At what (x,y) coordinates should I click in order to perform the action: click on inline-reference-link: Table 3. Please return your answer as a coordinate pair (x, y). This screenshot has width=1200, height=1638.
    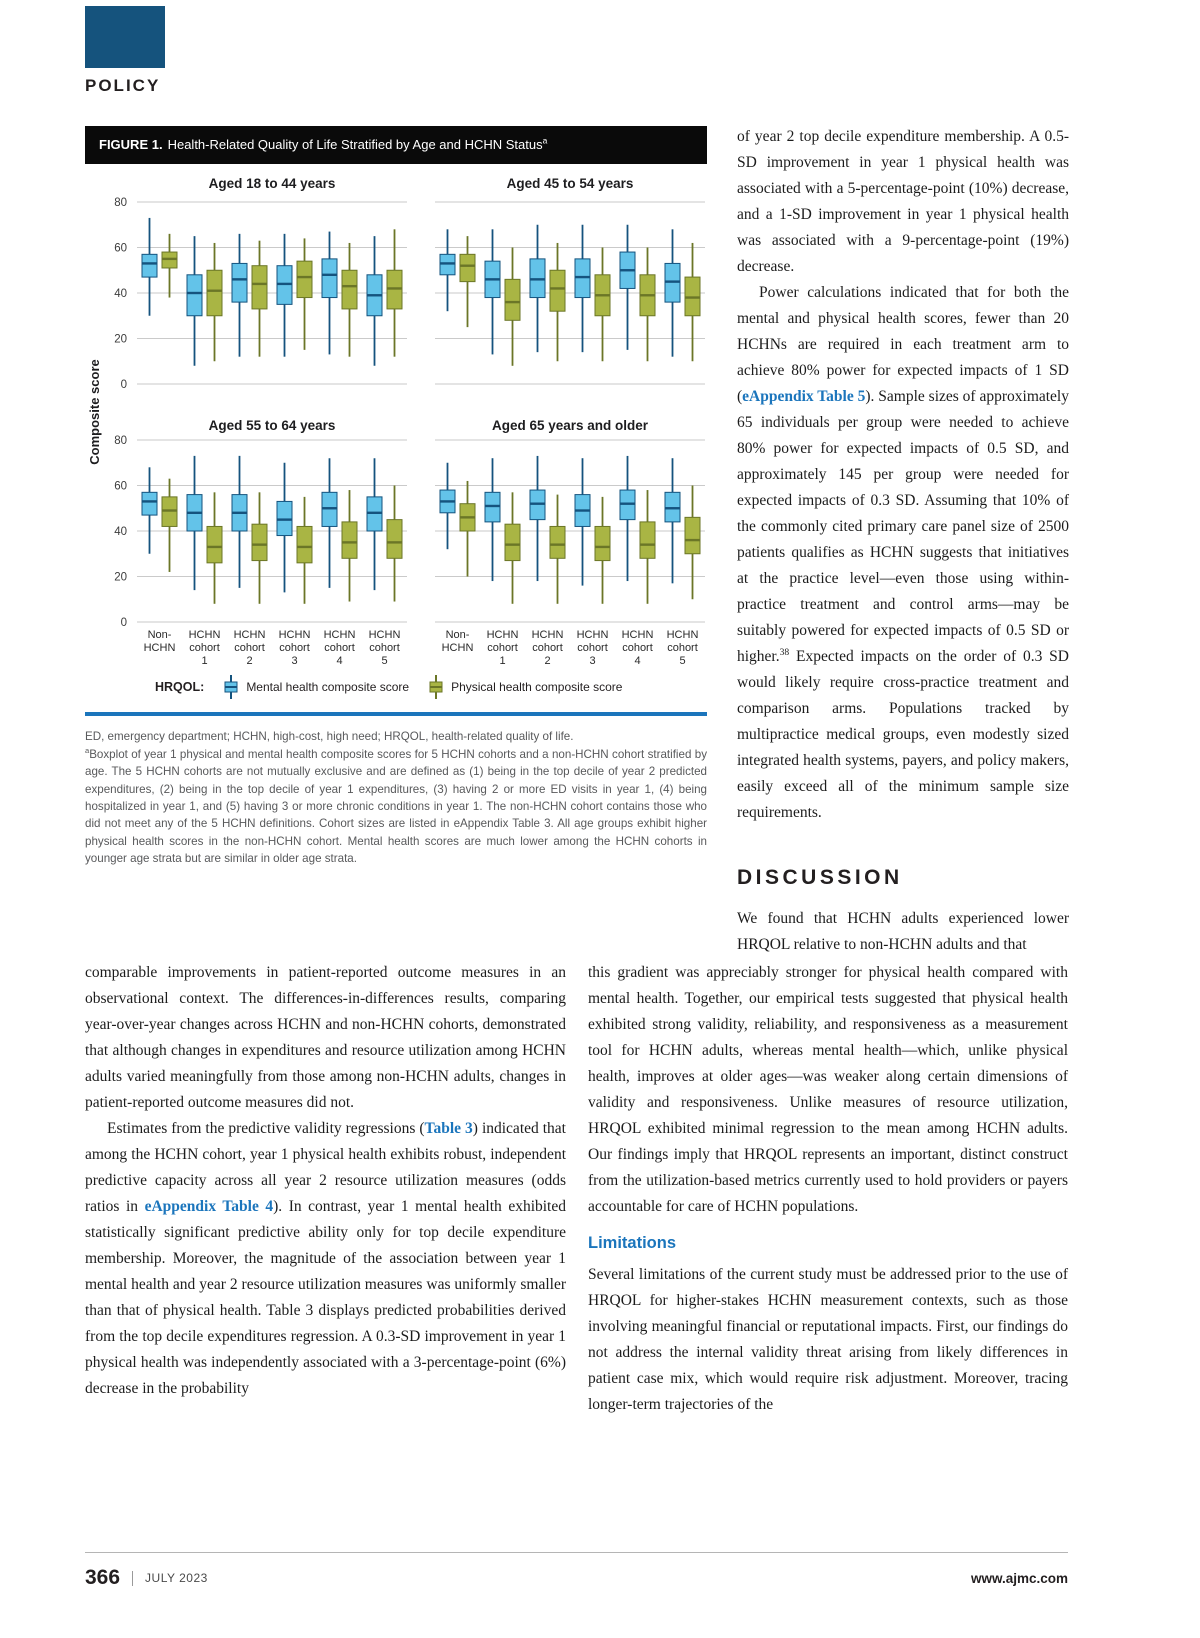
    Looking at the image, I should click on (448, 1128).